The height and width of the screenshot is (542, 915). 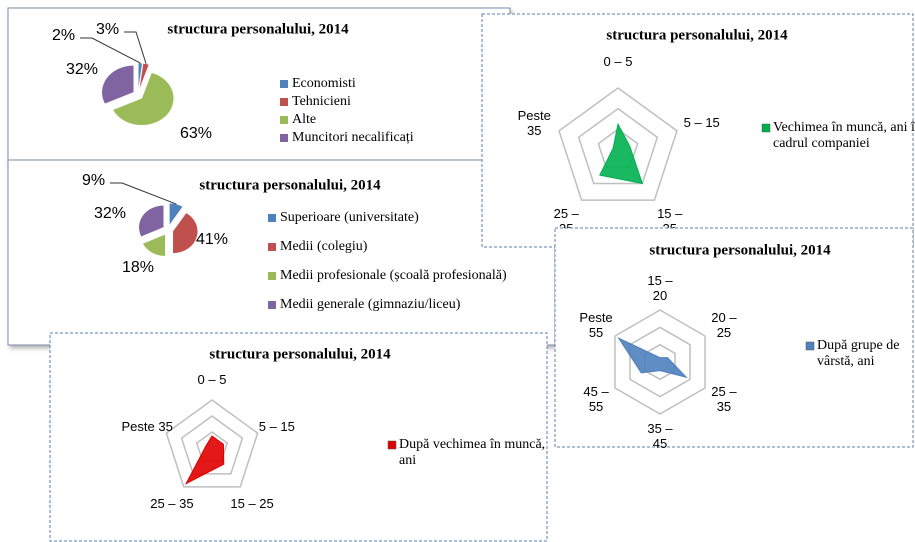 I want to click on legend-label: După vechimea în muncă, ani, so click(x=472, y=452).